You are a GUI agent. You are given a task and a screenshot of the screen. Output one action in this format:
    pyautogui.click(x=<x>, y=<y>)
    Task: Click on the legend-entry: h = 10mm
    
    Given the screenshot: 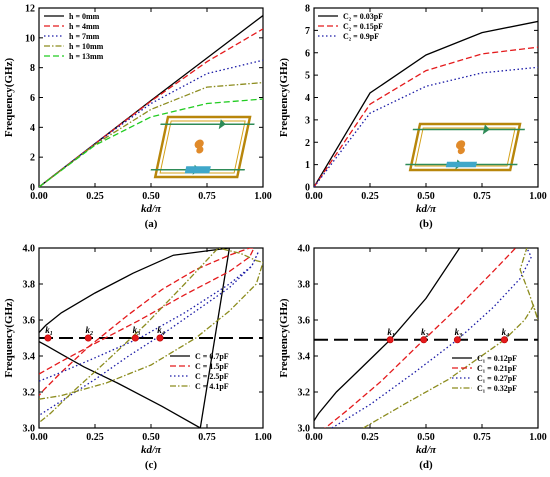 What is the action you would take?
    pyautogui.click(x=86, y=46)
    